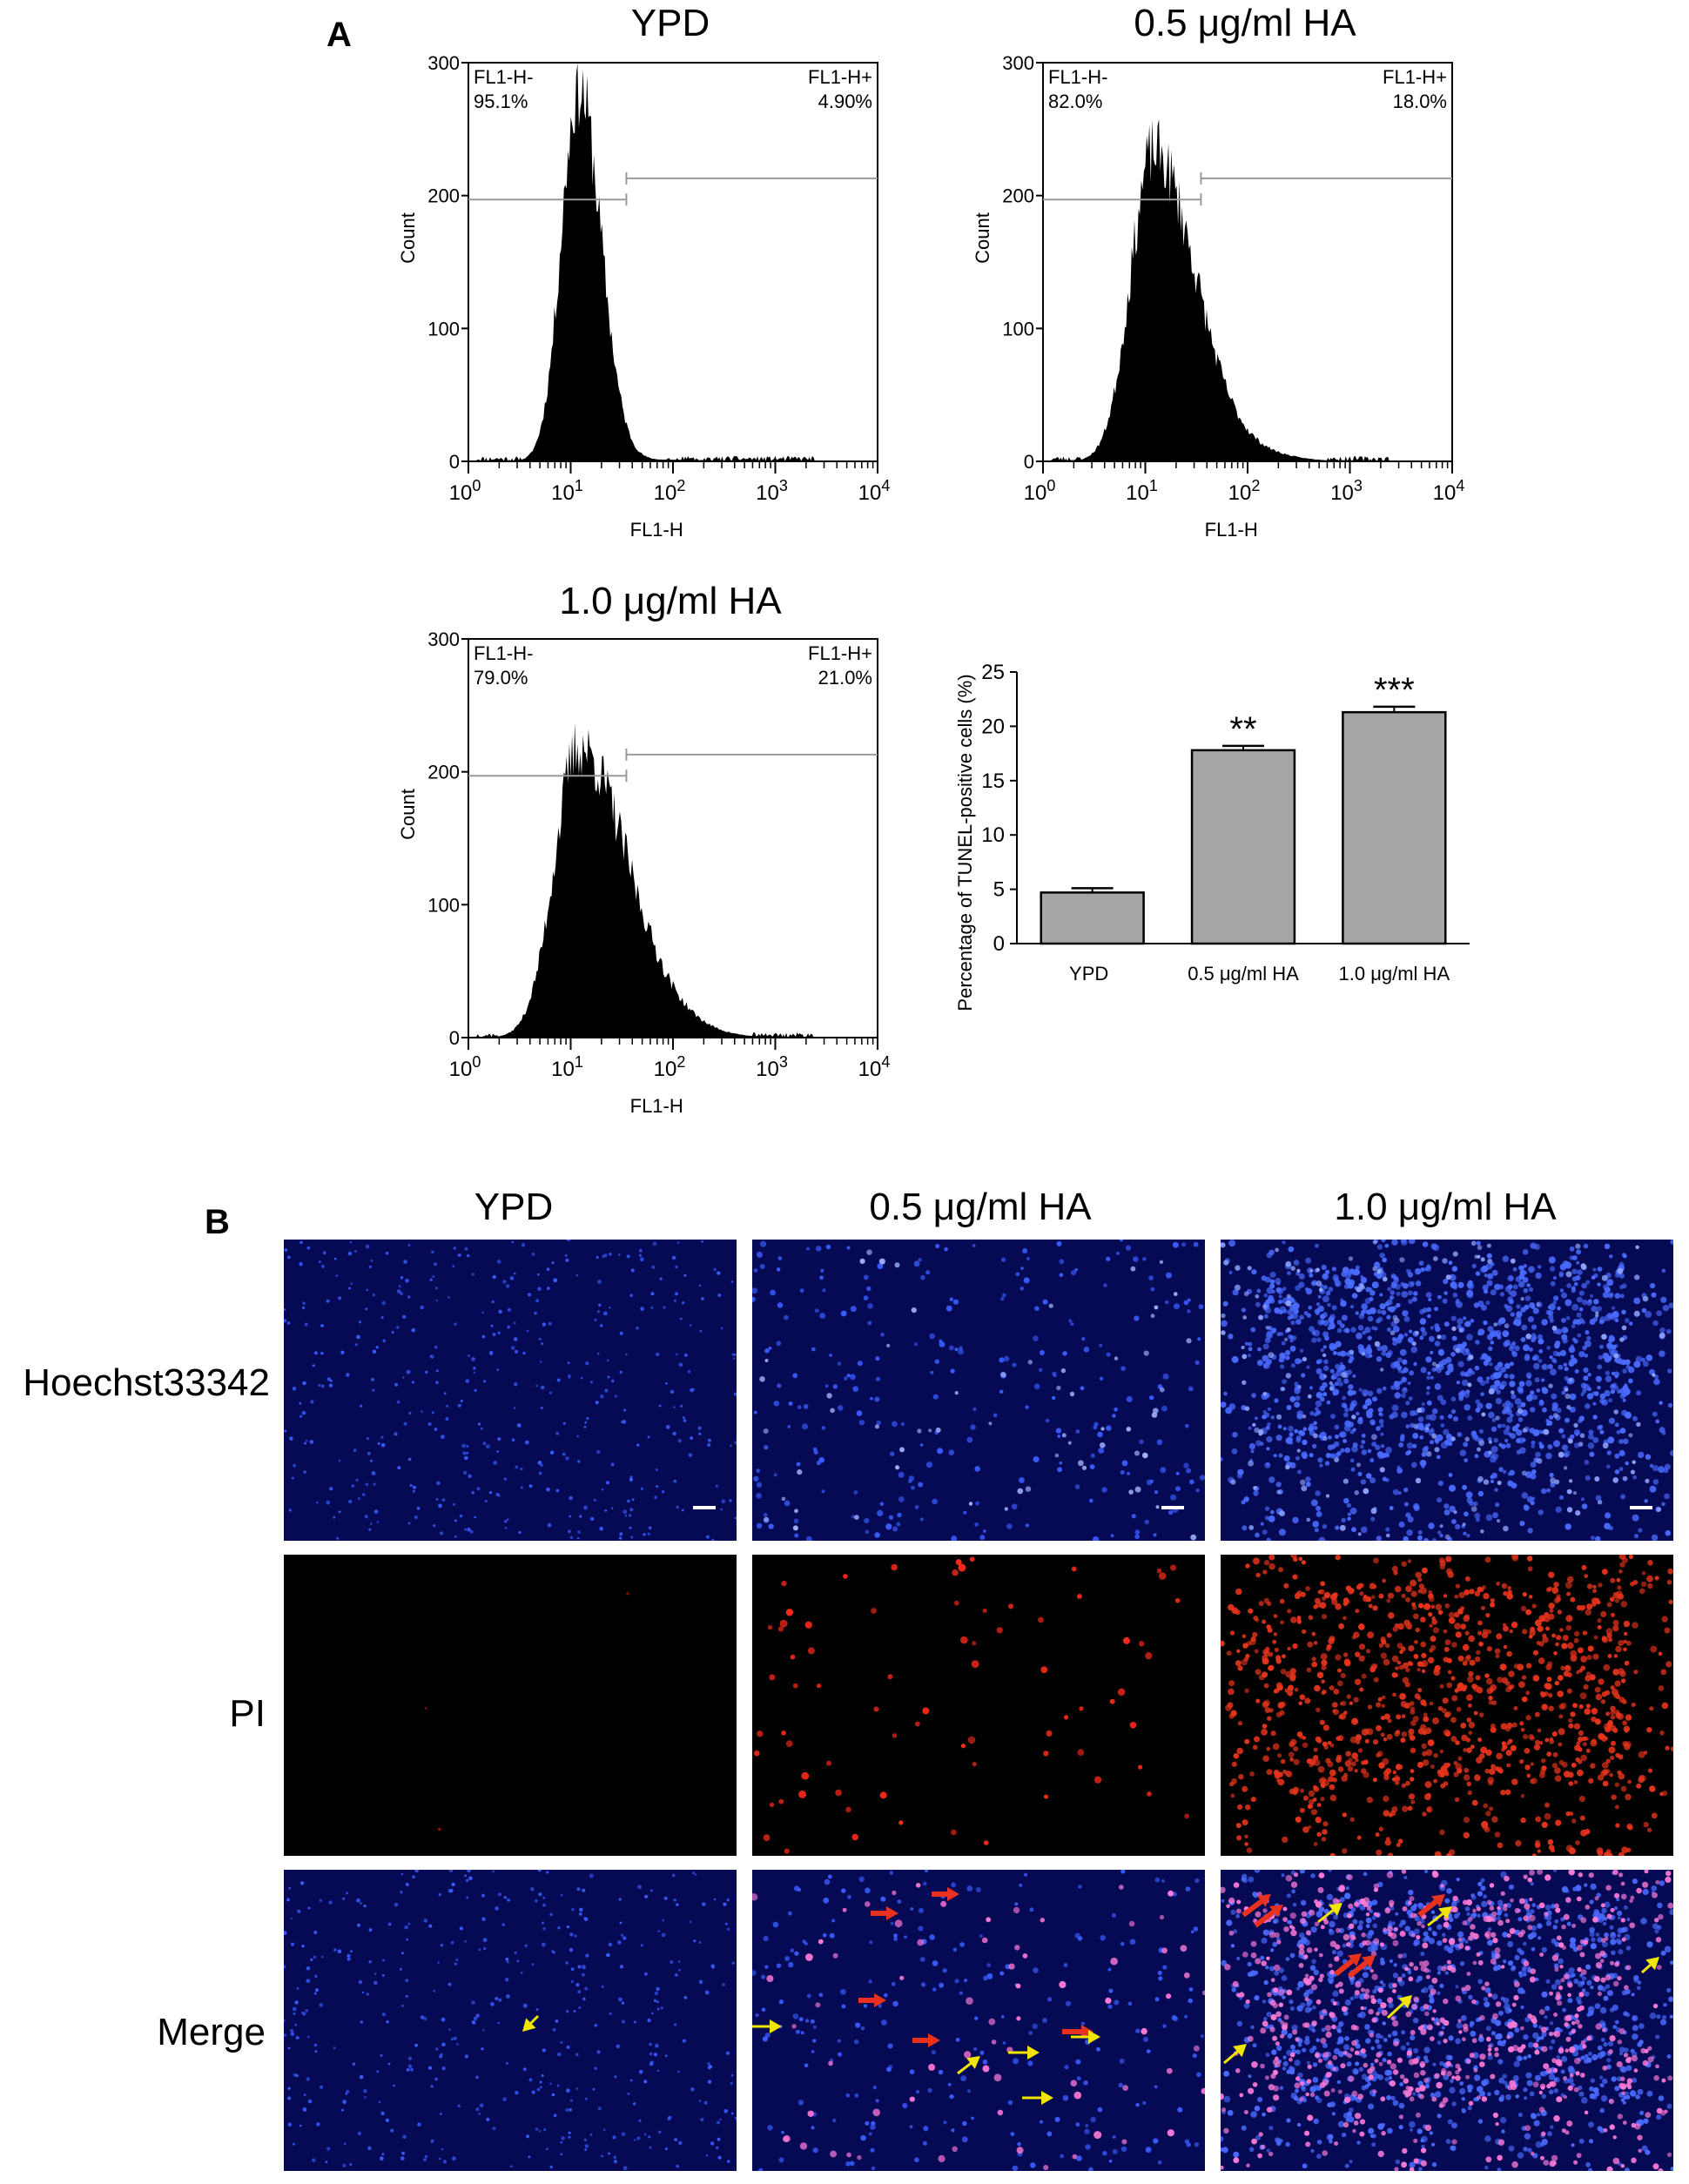  What do you see at coordinates (1420, 101) in the screenshot?
I see `gate-right-percent: 18.0%` at bounding box center [1420, 101].